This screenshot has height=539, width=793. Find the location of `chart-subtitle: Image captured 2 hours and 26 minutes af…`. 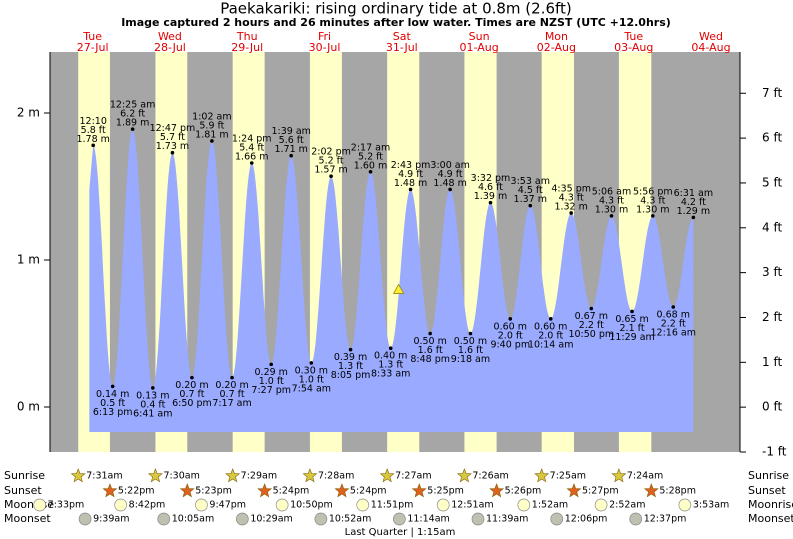

chart-subtitle: Image captured 2 hours and 26 minutes af… is located at coordinates (396, 22).